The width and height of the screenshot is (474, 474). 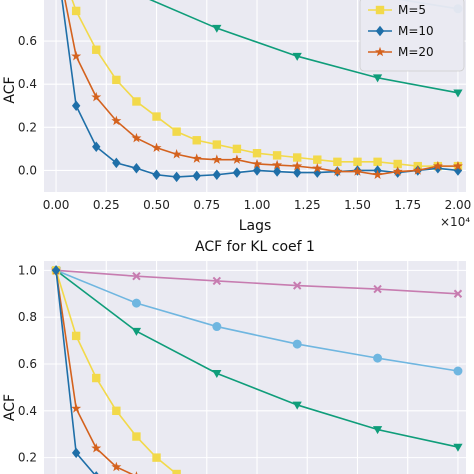 What do you see at coordinates (416, 31) in the screenshot?
I see `legend-label: M=10` at bounding box center [416, 31].